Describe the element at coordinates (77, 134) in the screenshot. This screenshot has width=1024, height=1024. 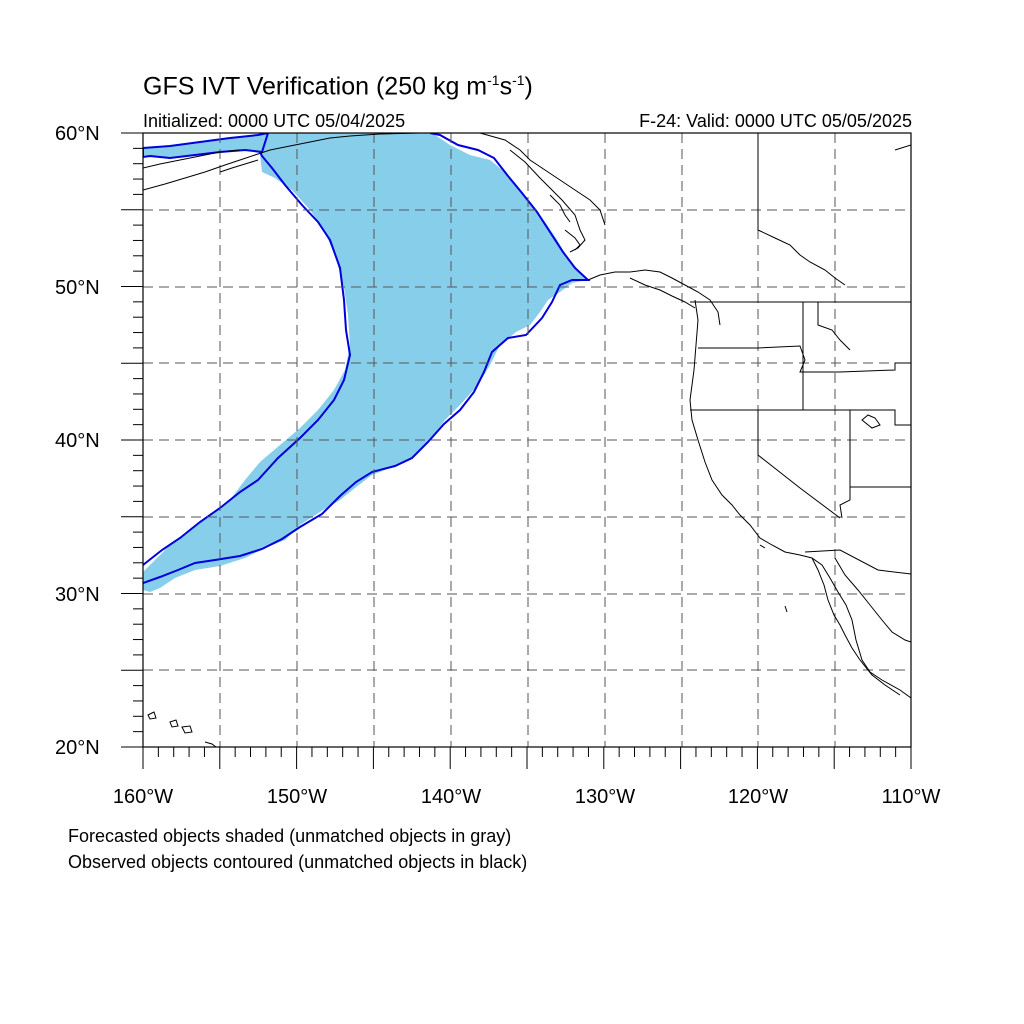
I see `lat-label-60n: 60°N` at that location.